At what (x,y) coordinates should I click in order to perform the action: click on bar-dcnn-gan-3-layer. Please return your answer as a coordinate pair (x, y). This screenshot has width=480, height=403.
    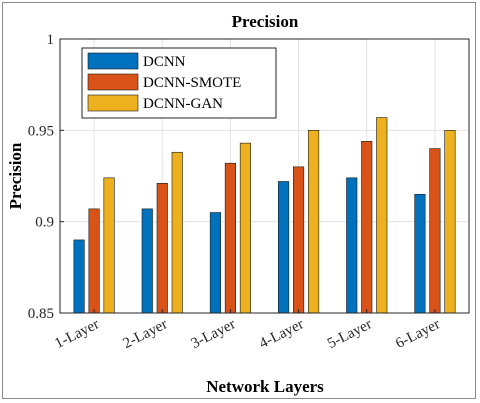
    Looking at the image, I should click on (245, 228).